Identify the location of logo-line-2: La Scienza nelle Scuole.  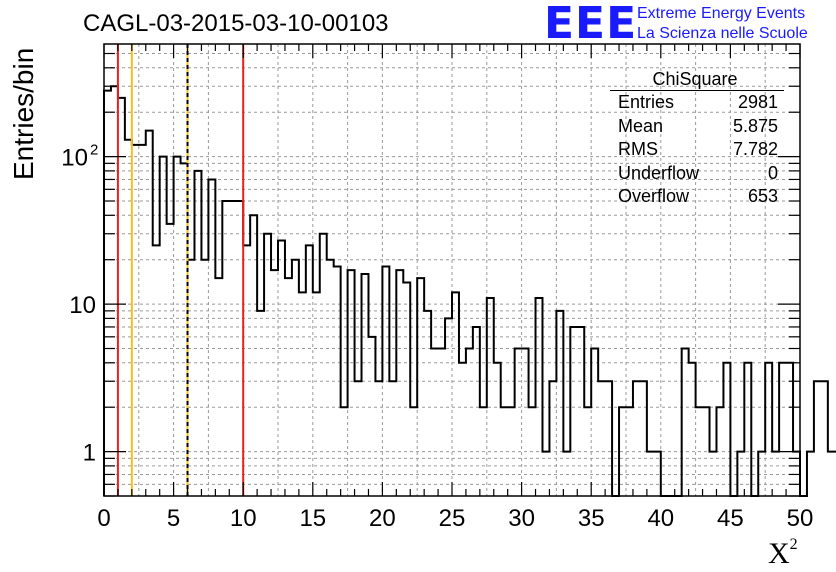
(722, 33).